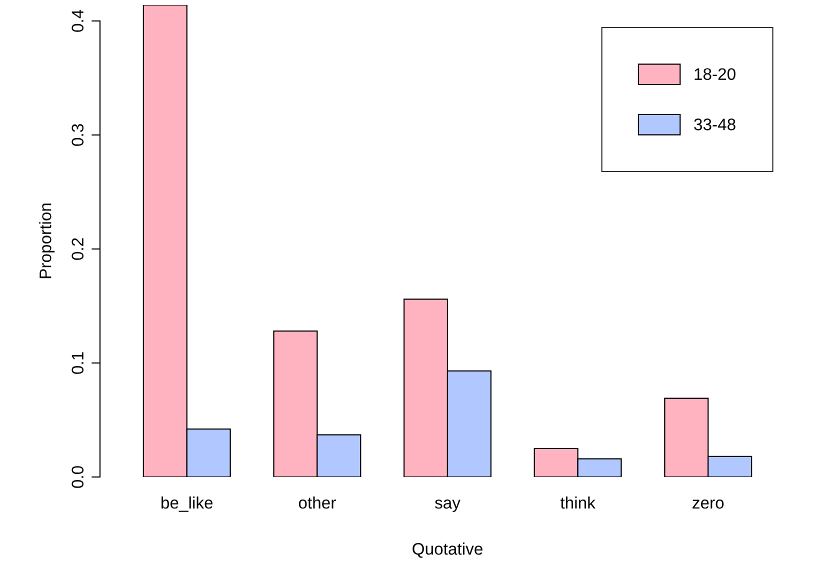  Describe the element at coordinates (78, 135) in the screenshot. I see `y-tick-label: 0.3` at that location.